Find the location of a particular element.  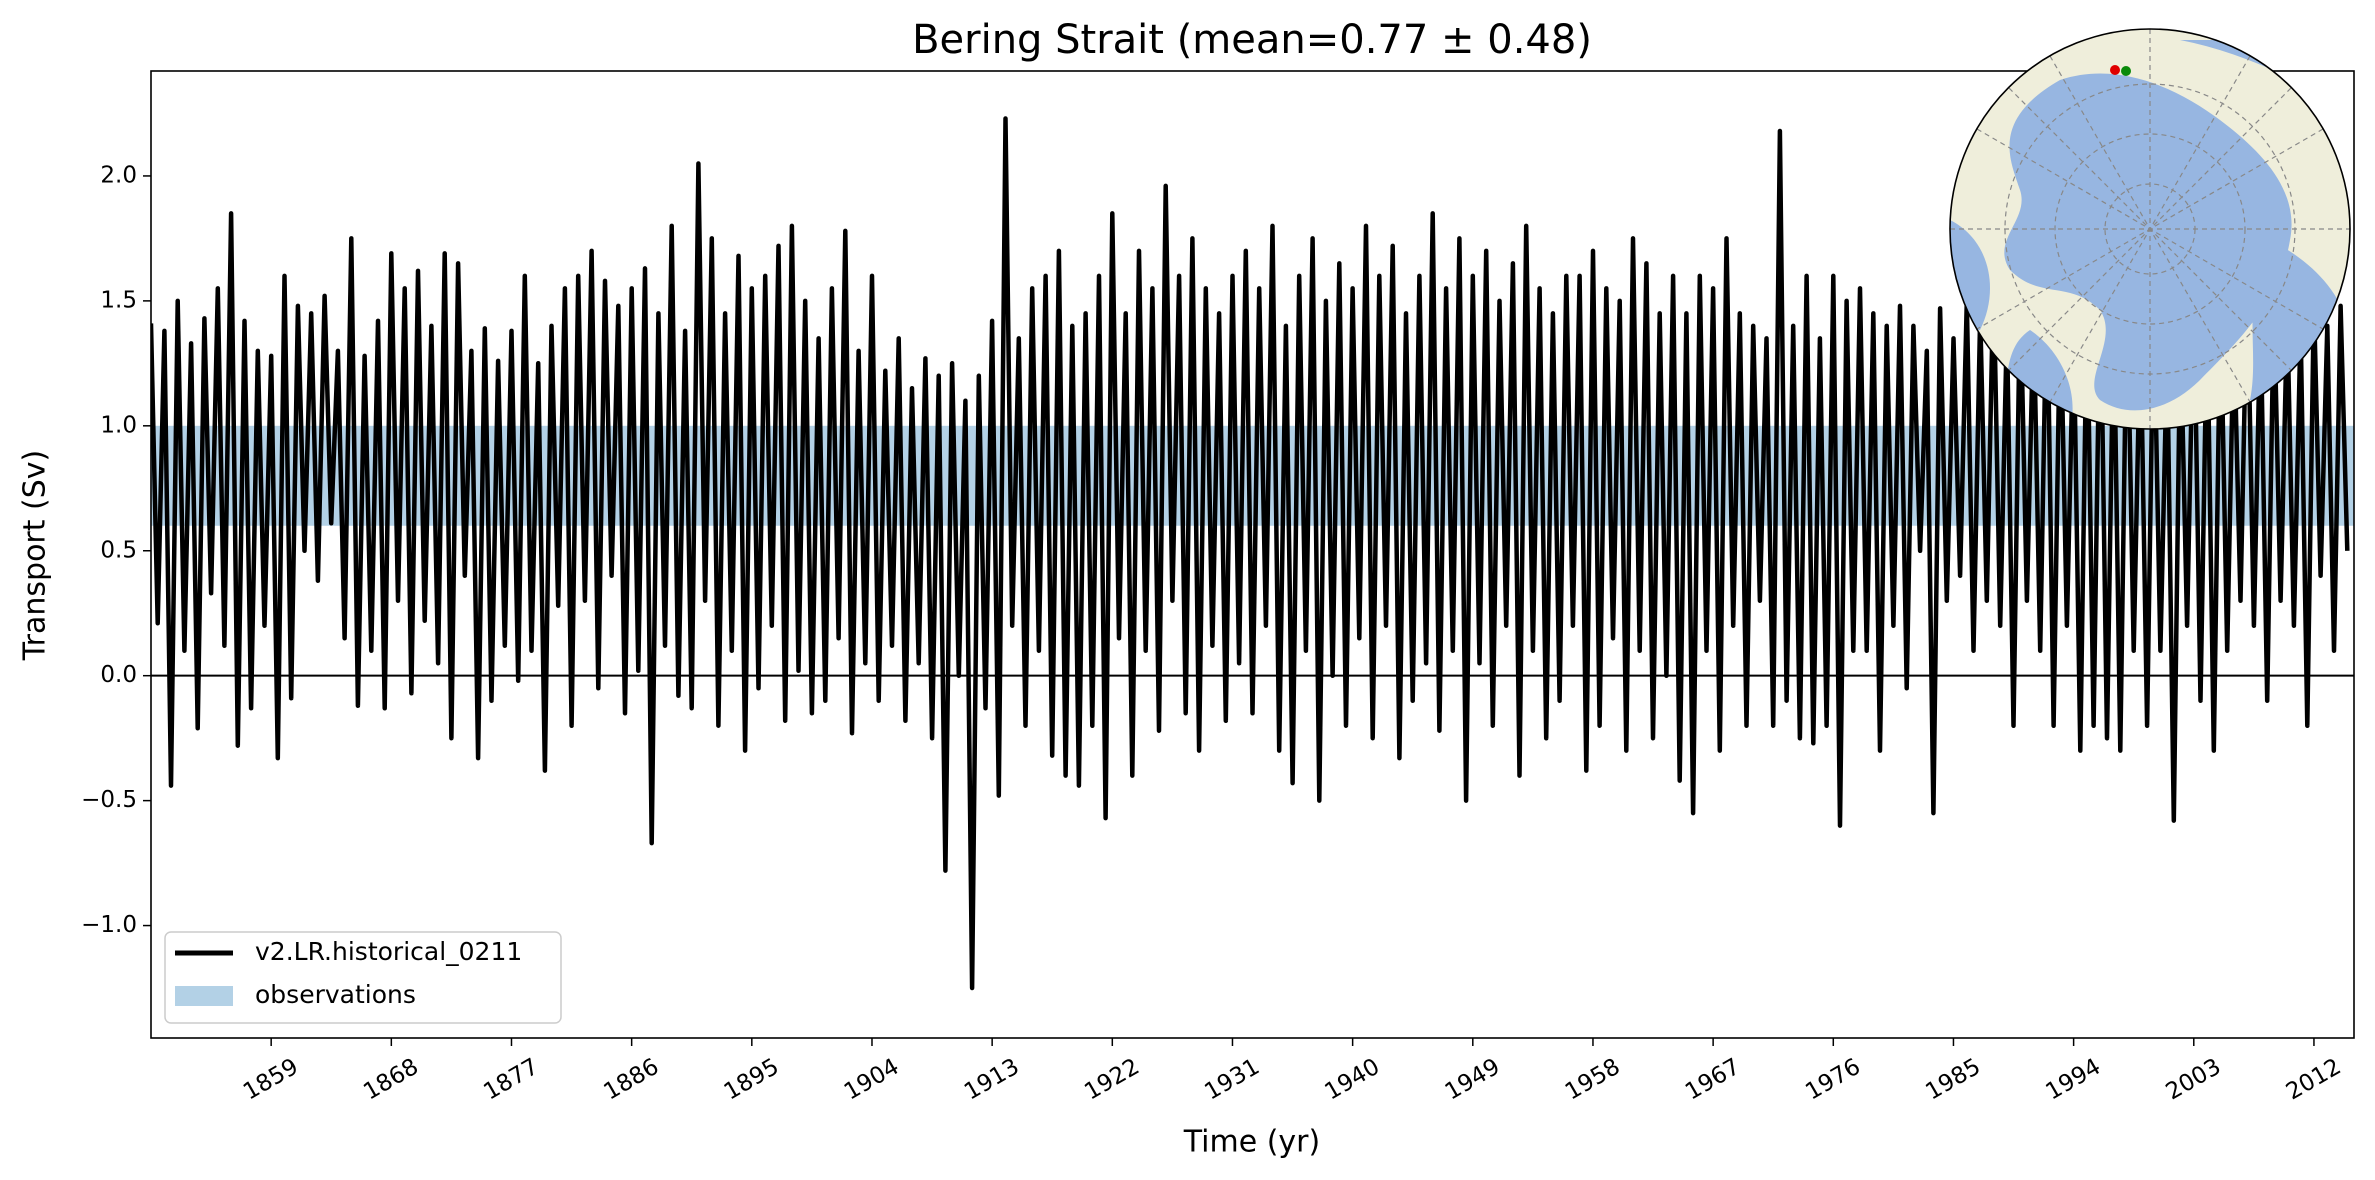

x-tick-label: 1976 is located at coordinates (1833, 1080).